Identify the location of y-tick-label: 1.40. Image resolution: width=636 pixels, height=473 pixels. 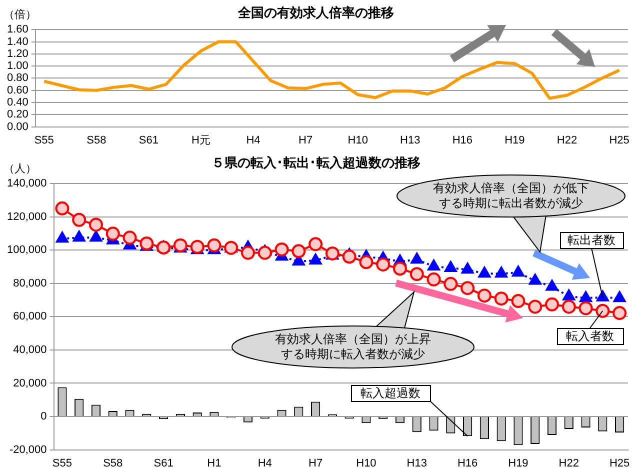
(17, 42).